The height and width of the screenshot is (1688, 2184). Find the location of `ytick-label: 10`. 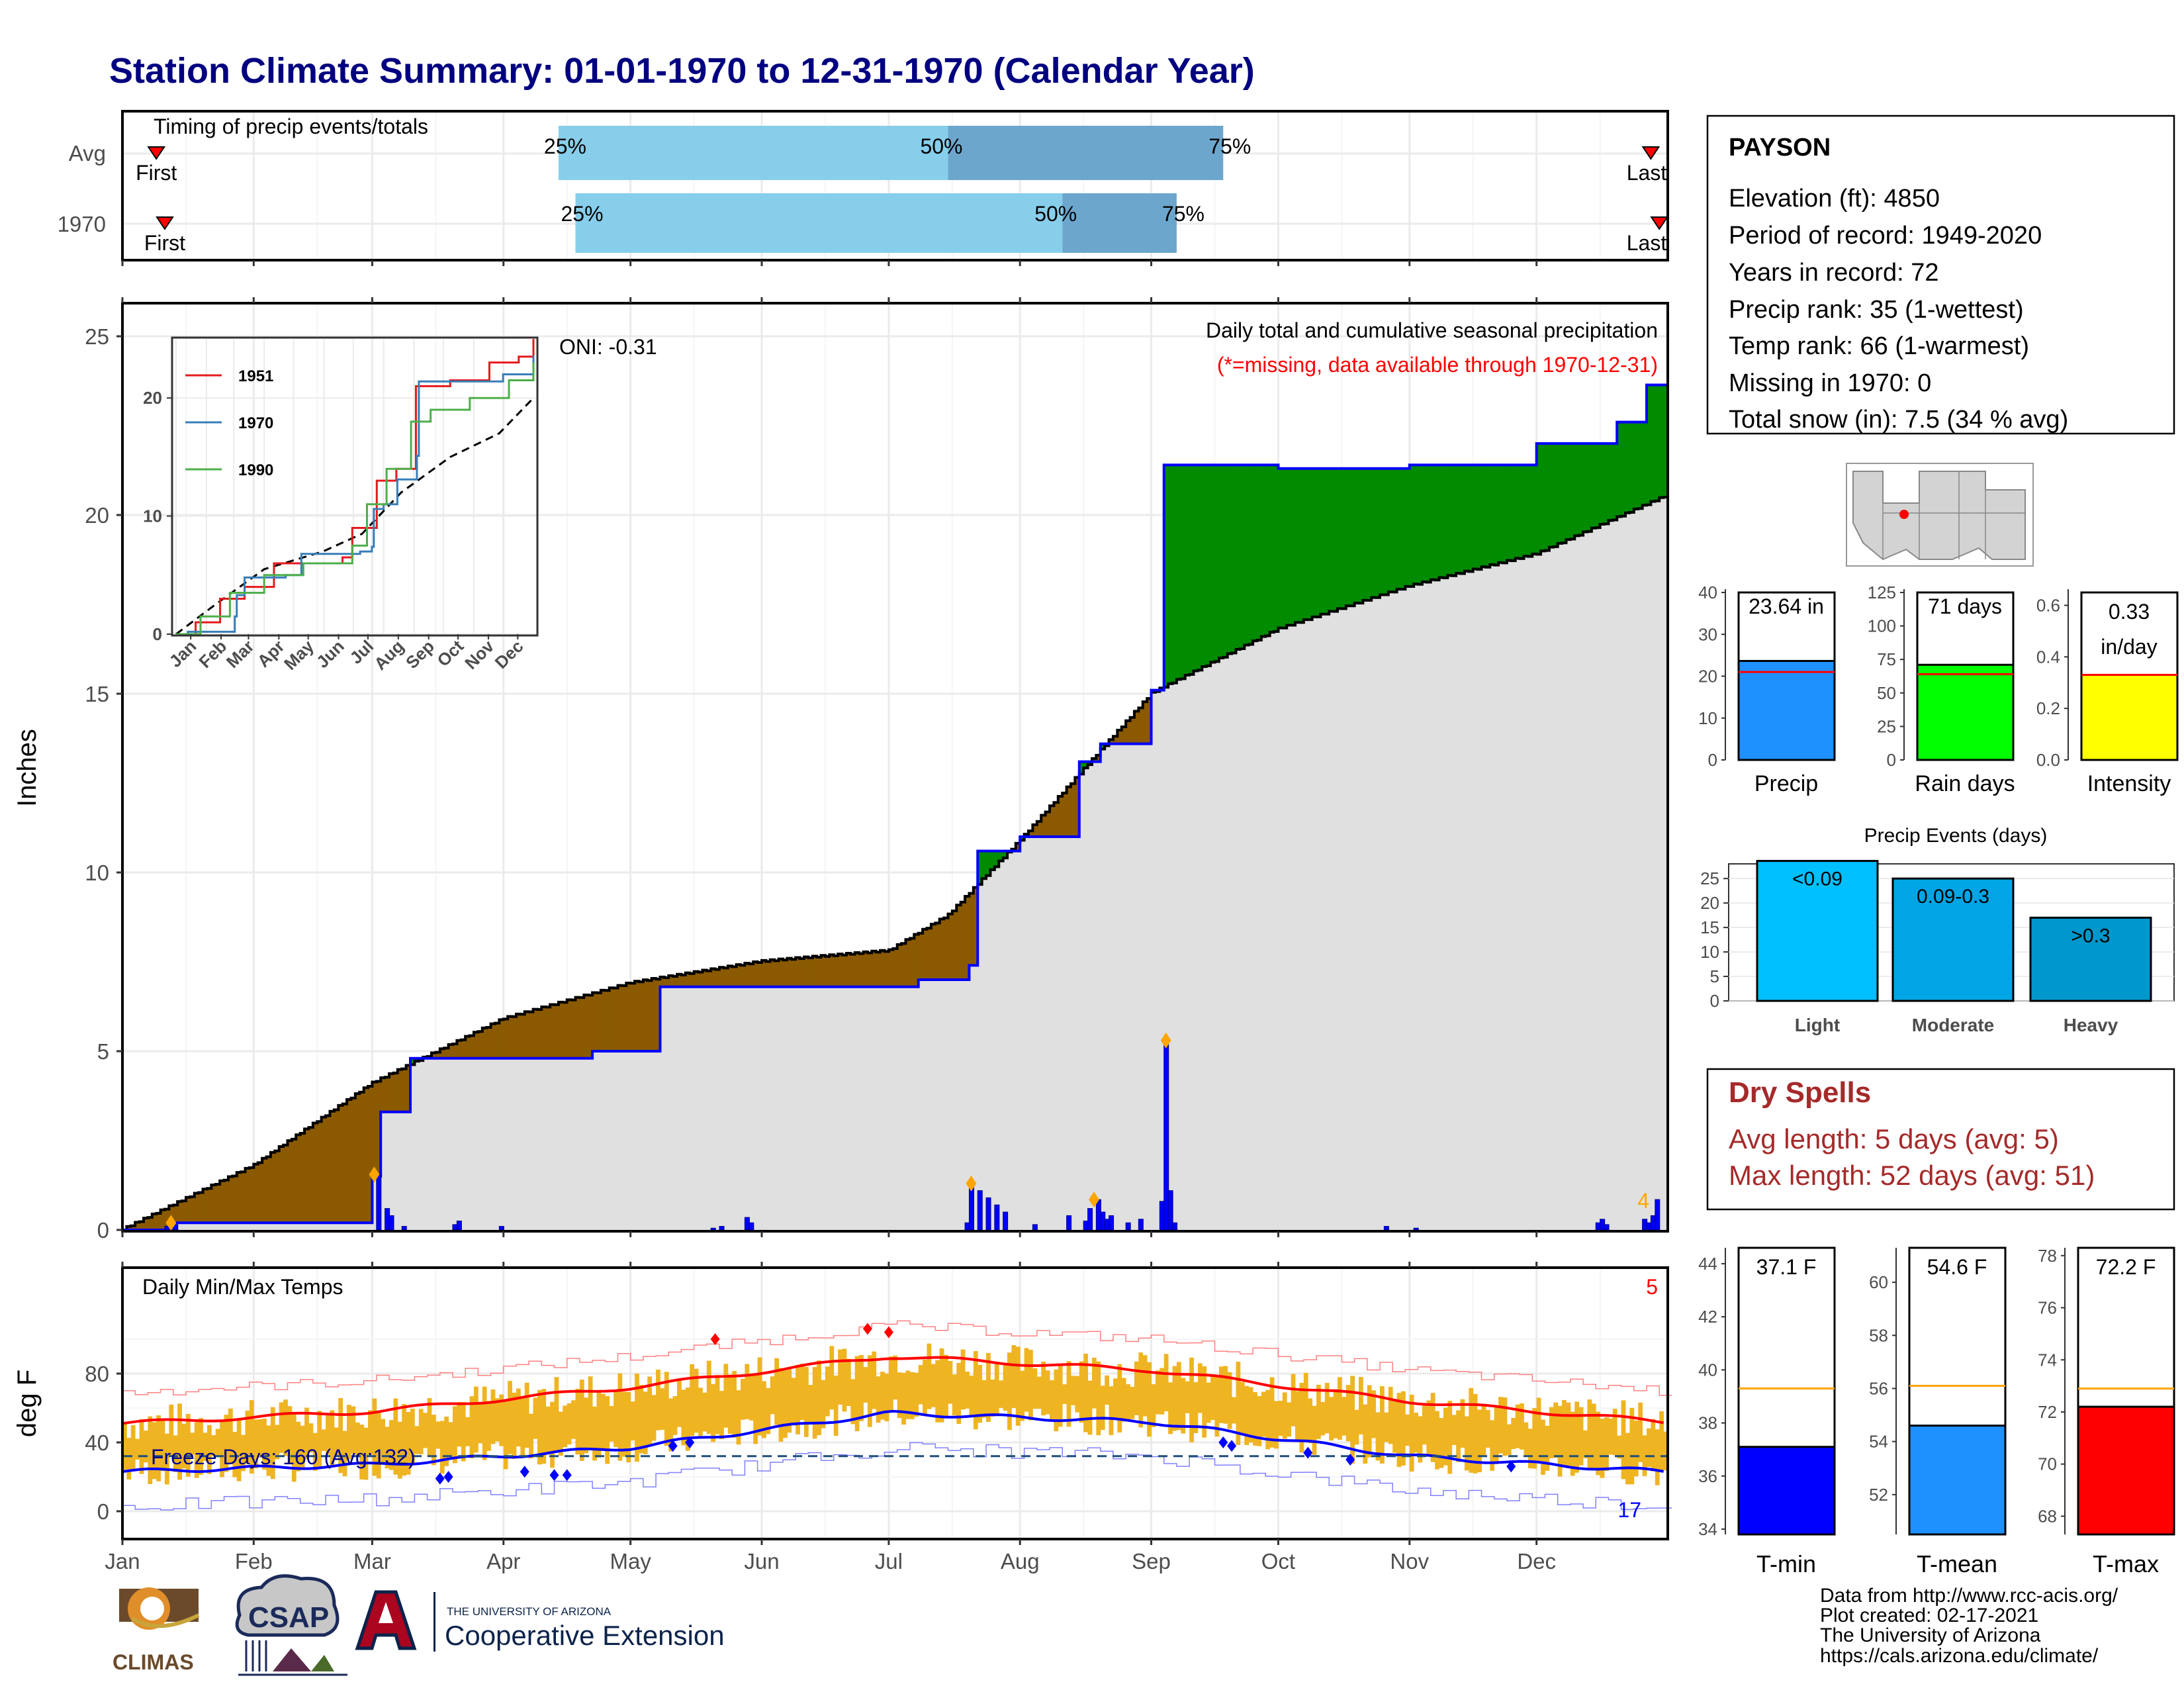

ytick-label: 10 is located at coordinates (97, 873).